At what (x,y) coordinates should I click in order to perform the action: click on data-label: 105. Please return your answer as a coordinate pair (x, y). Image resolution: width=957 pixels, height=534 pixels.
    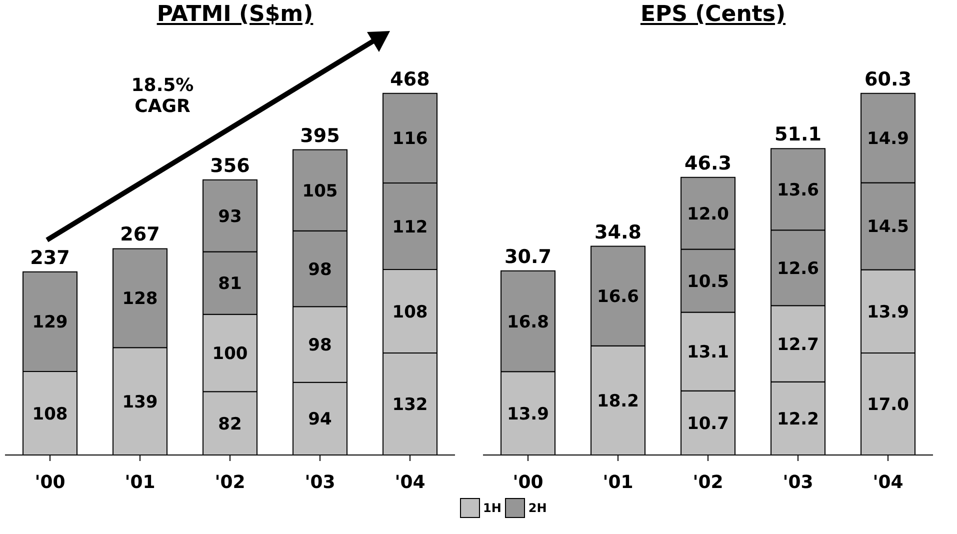
    Looking at the image, I should click on (320, 191).